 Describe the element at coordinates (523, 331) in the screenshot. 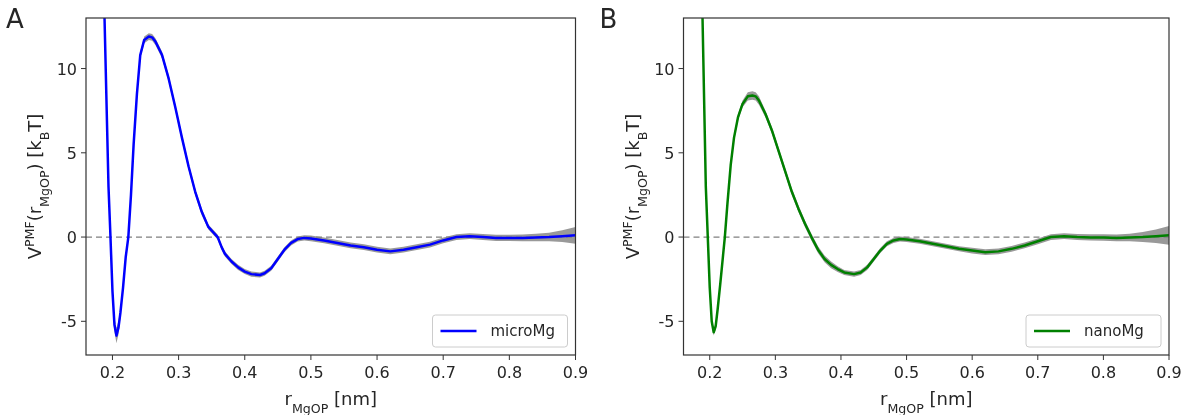

I see `legend-label: microMg` at that location.